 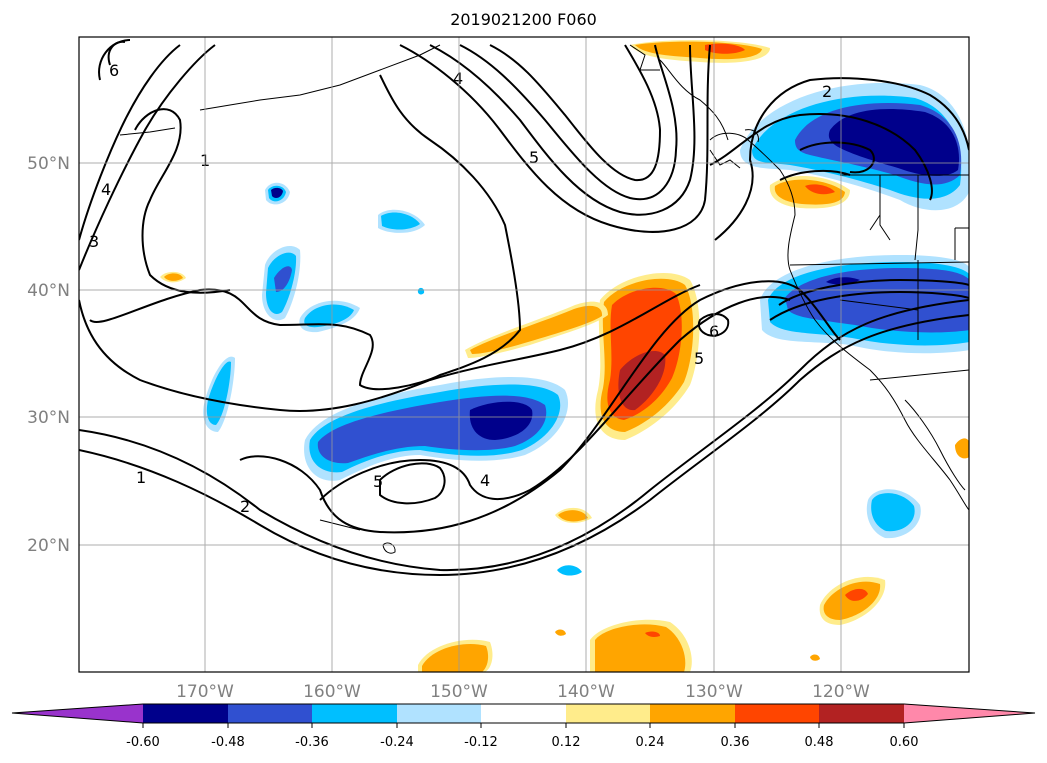 I want to click on lat-label: 20°N, so click(x=48, y=546).